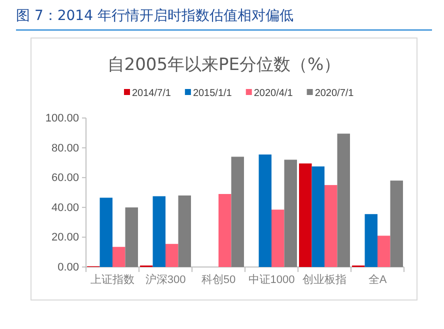  I want to click on legend-label: 2015/1/1, so click(212, 93).